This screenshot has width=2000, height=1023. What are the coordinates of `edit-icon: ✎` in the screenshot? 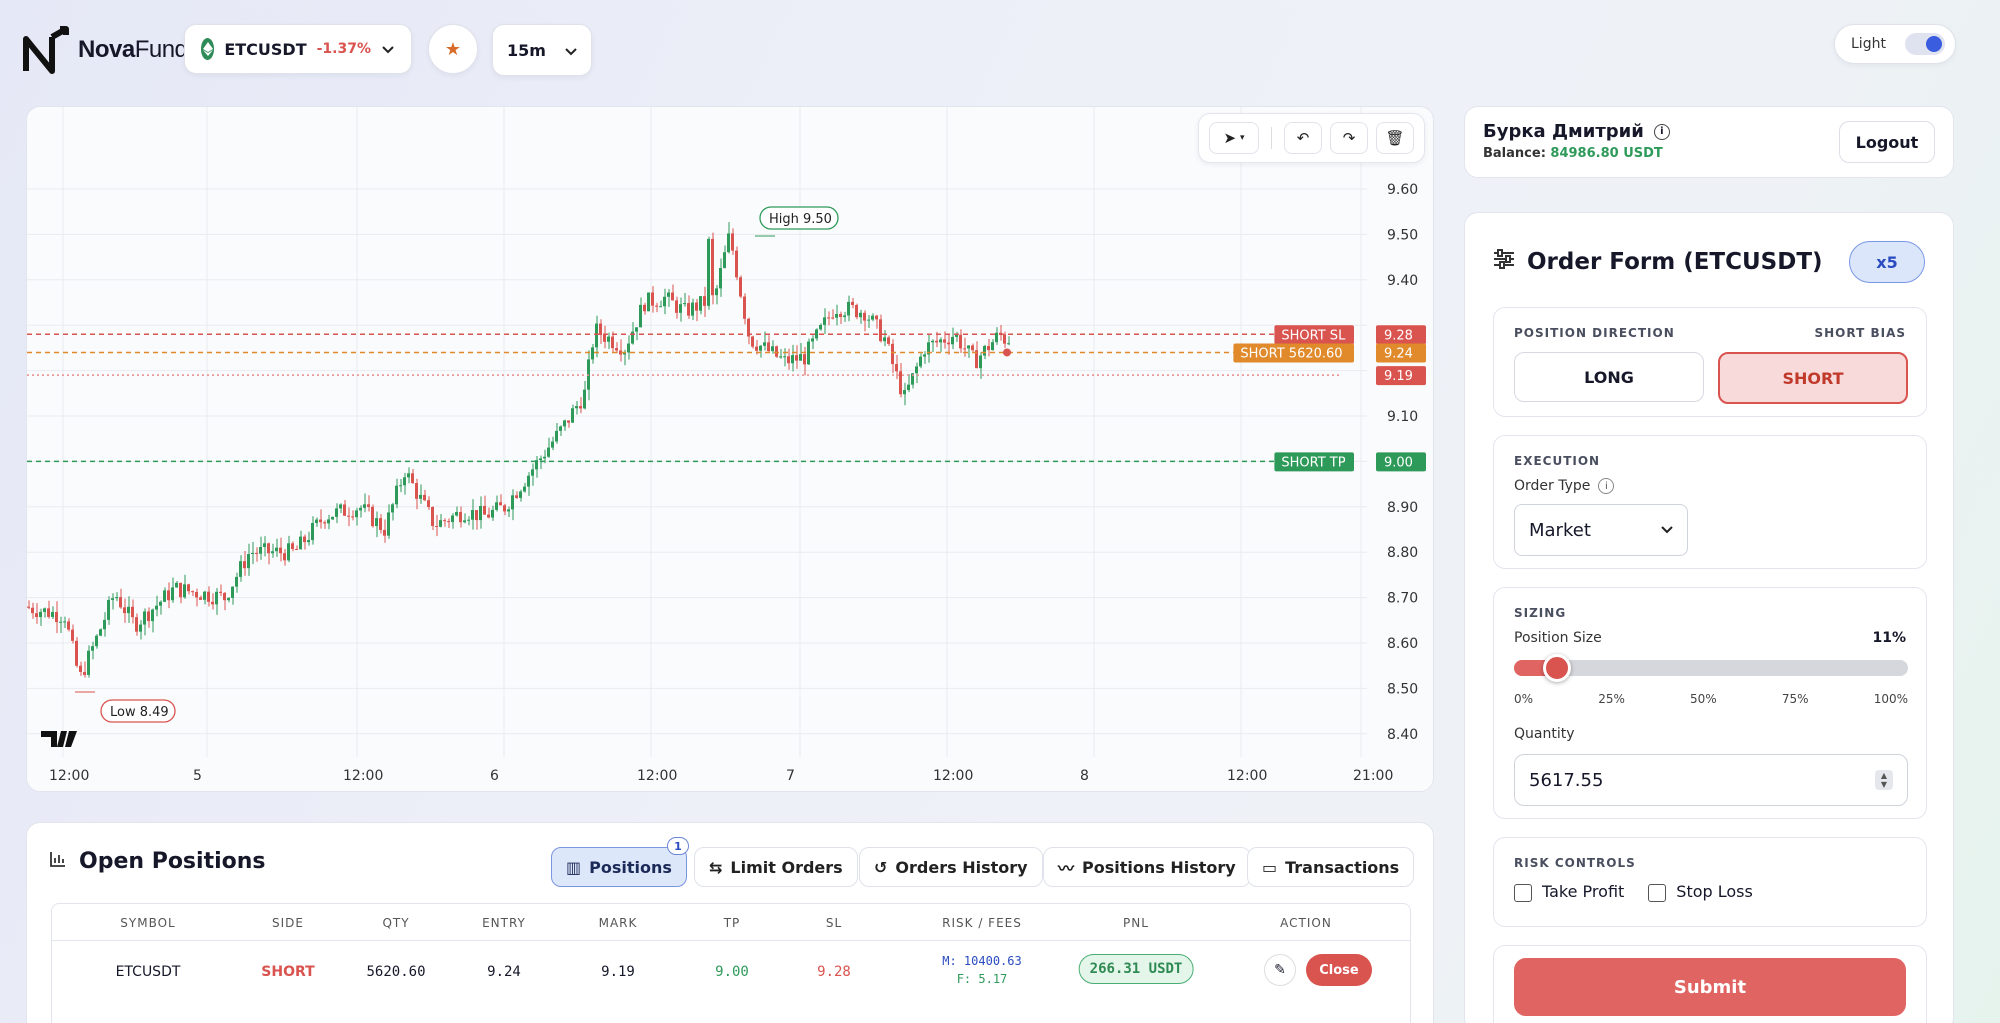 It's located at (1280, 970).